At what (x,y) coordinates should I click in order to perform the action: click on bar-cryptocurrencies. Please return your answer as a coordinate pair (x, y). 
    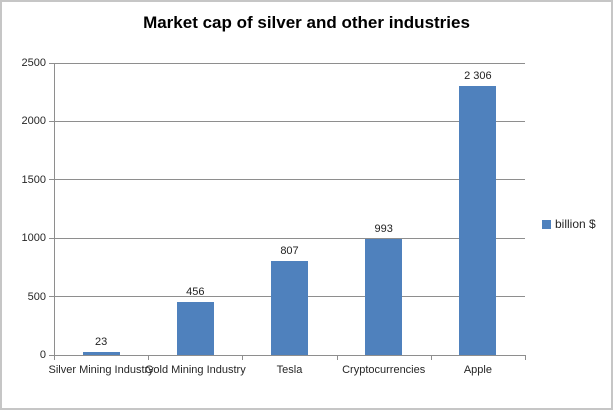
    Looking at the image, I should click on (384, 297).